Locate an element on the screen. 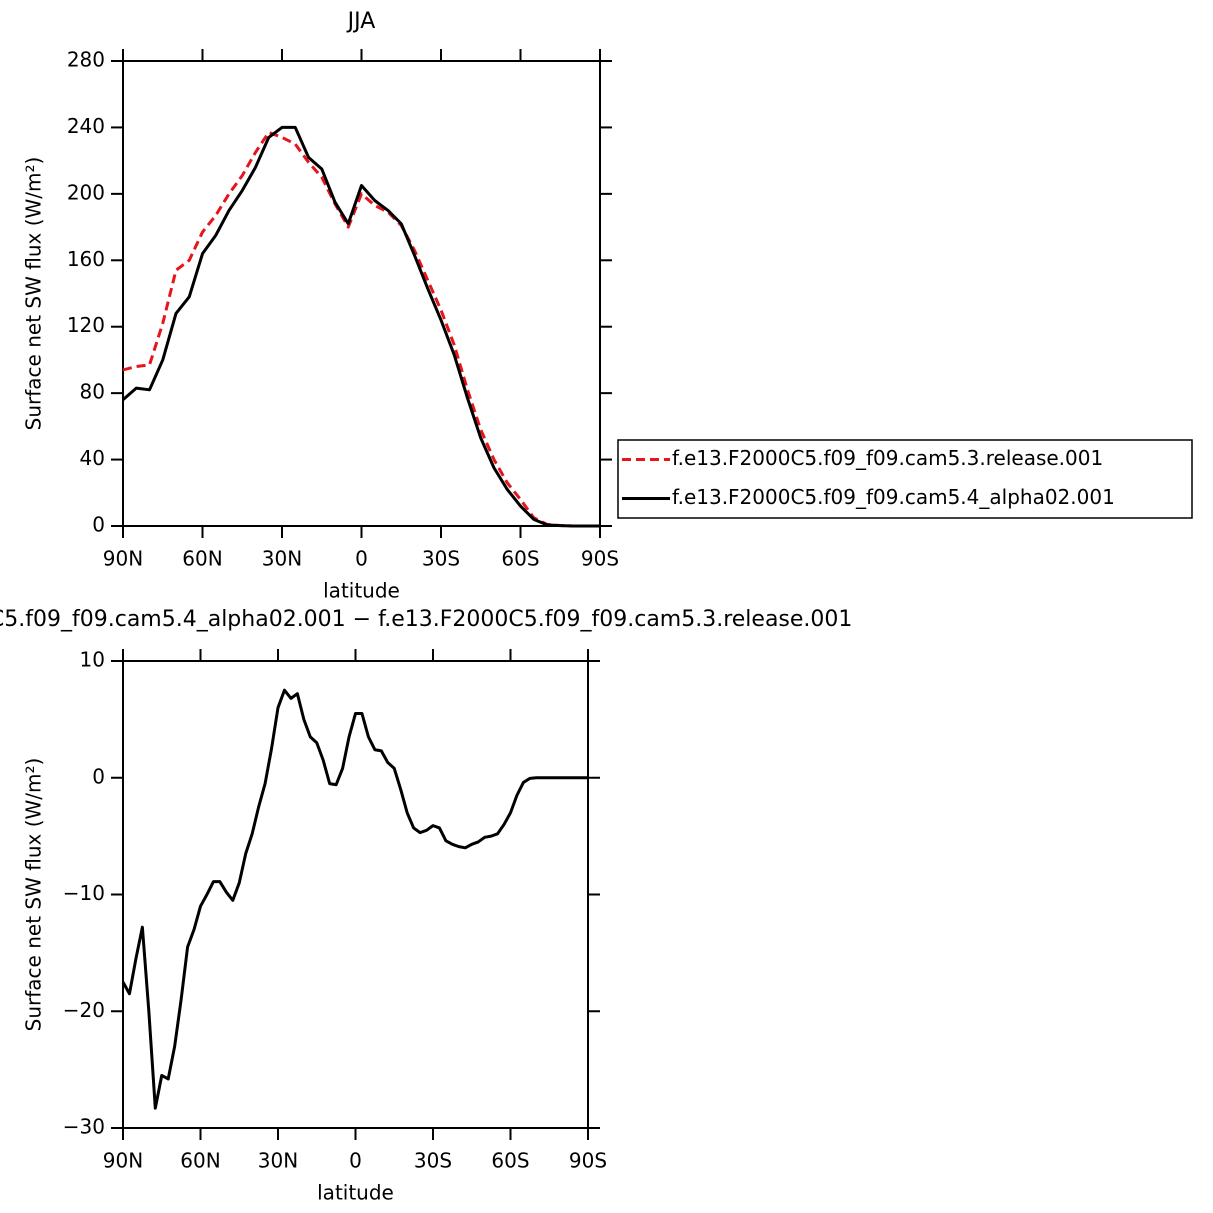 This screenshot has height=1213, width=1213. legend-box is located at coordinates (905, 479).